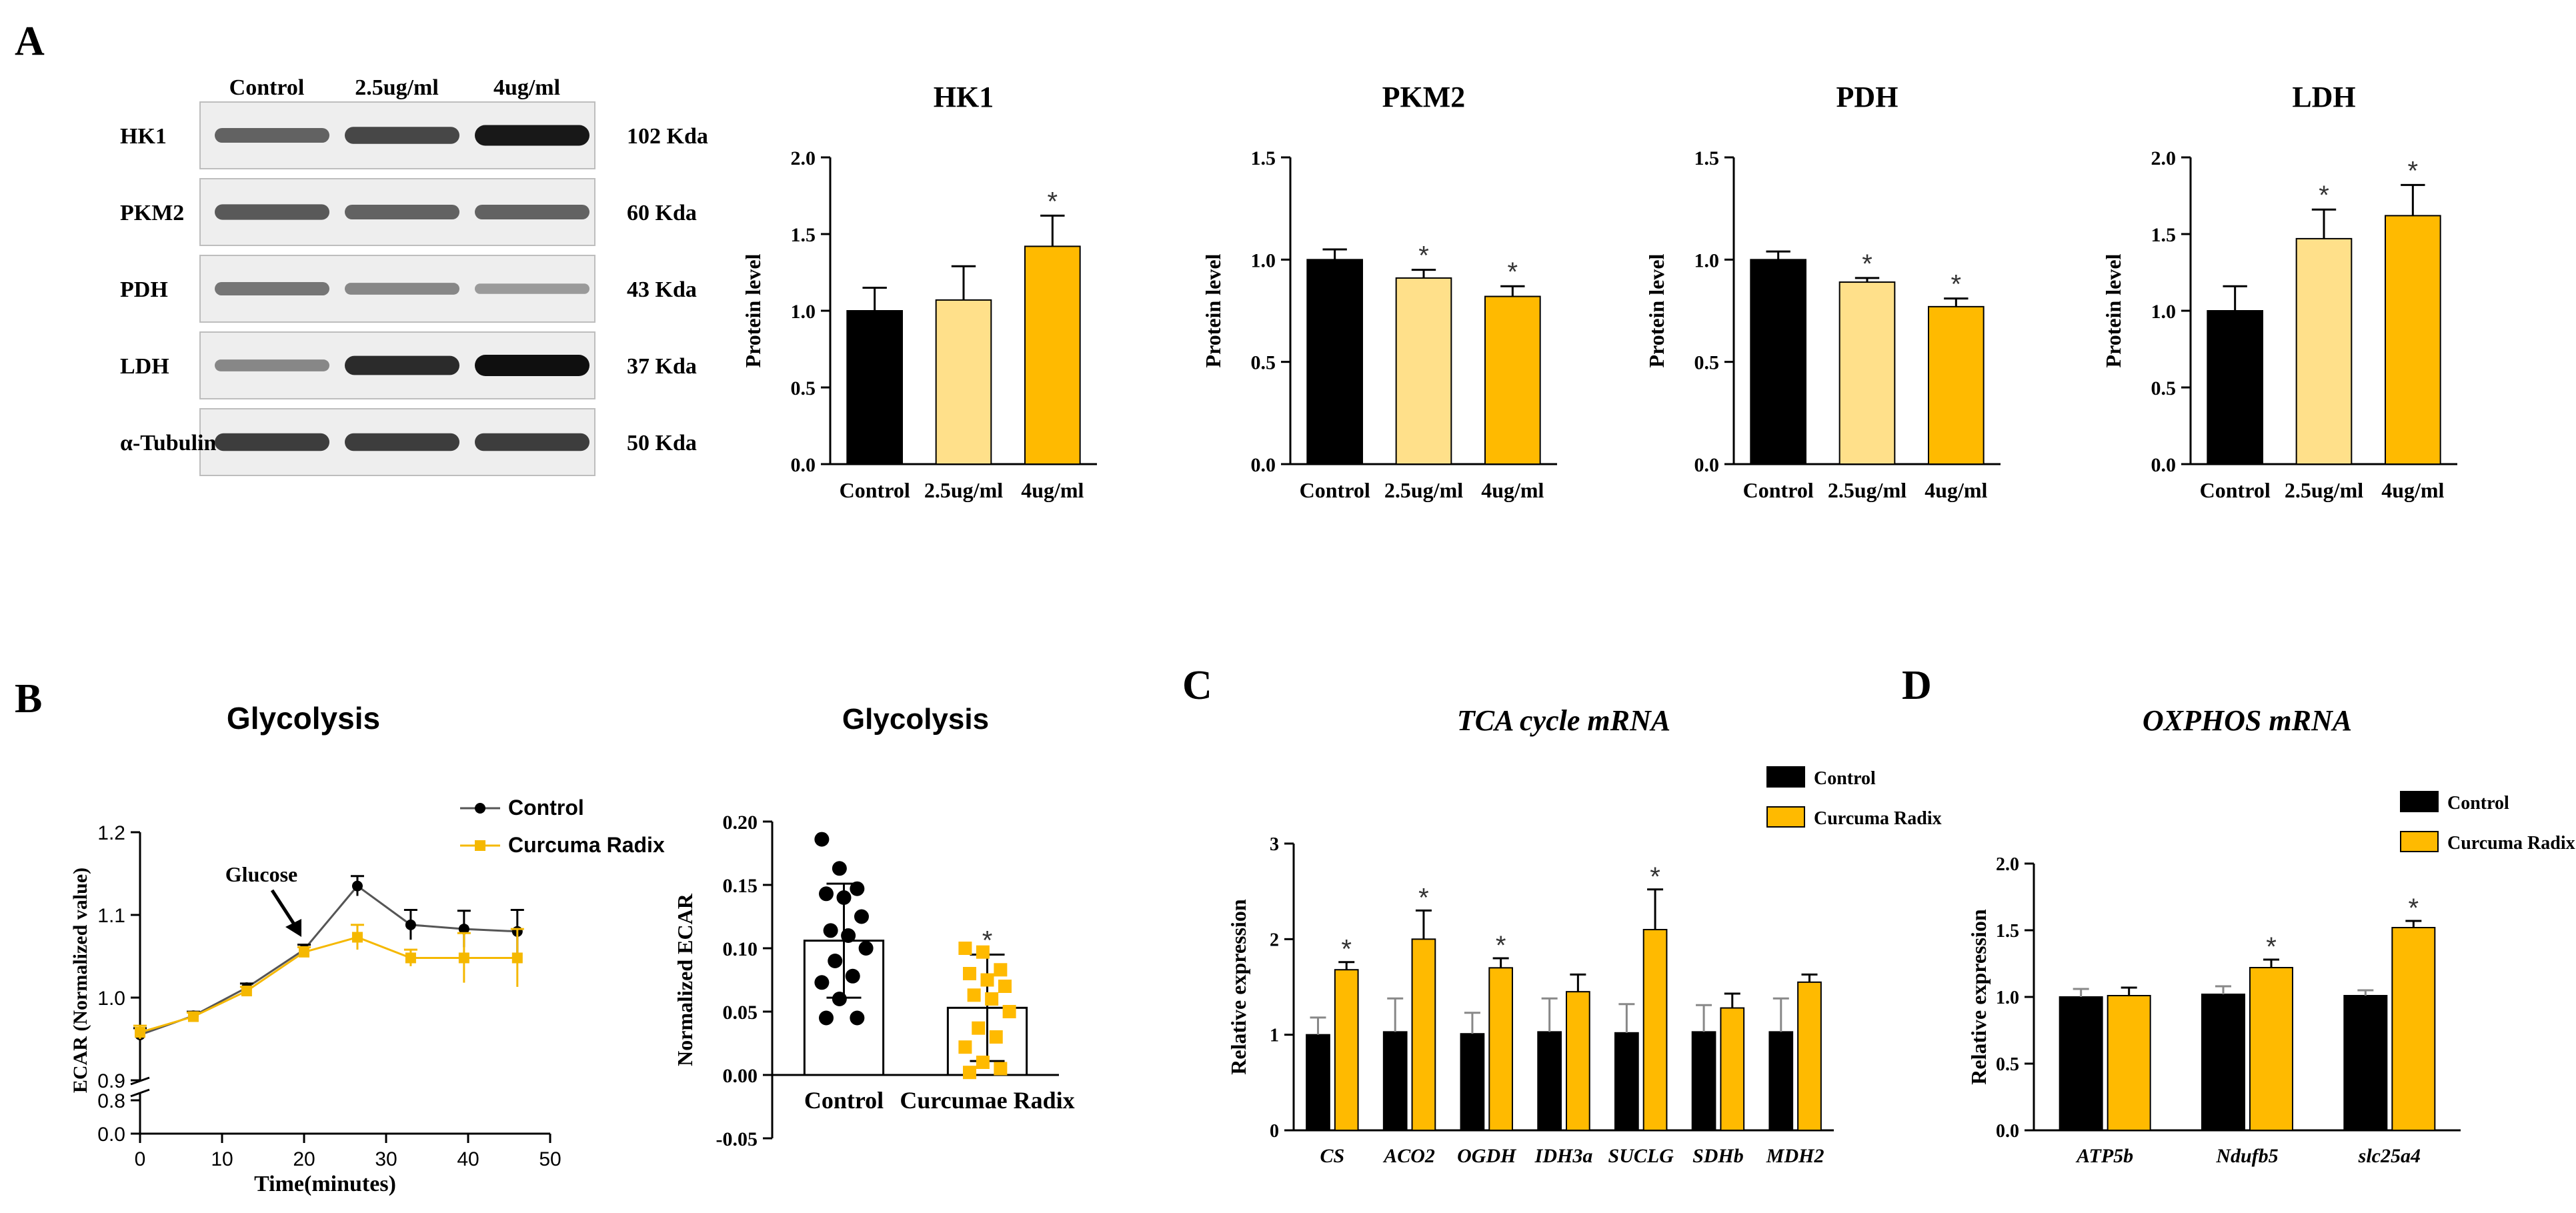  What do you see at coordinates (662, 443) in the screenshot?
I see `blot-kda-label: 50 Kda` at bounding box center [662, 443].